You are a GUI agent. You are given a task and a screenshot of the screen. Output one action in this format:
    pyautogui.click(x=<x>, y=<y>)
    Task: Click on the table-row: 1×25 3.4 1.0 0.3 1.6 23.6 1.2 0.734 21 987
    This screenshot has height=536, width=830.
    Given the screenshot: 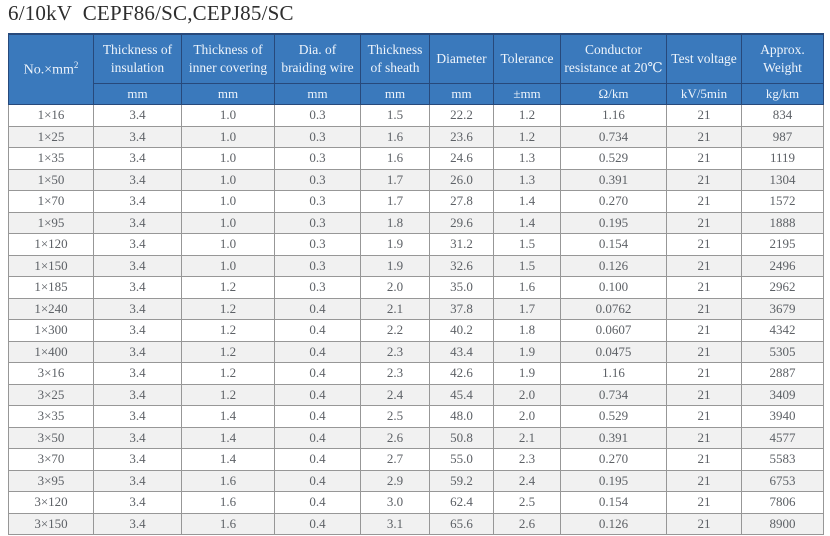 What is the action you would take?
    pyautogui.click(x=416, y=136)
    